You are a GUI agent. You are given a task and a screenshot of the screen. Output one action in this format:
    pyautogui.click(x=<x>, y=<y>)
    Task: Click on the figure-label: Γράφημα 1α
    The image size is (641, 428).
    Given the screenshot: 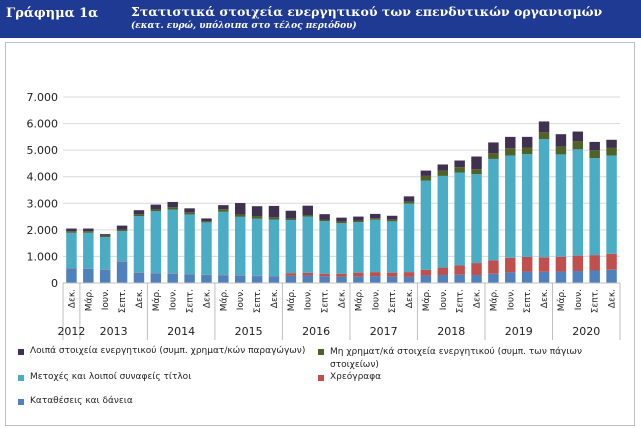 What is the action you would take?
    pyautogui.click(x=52, y=13)
    